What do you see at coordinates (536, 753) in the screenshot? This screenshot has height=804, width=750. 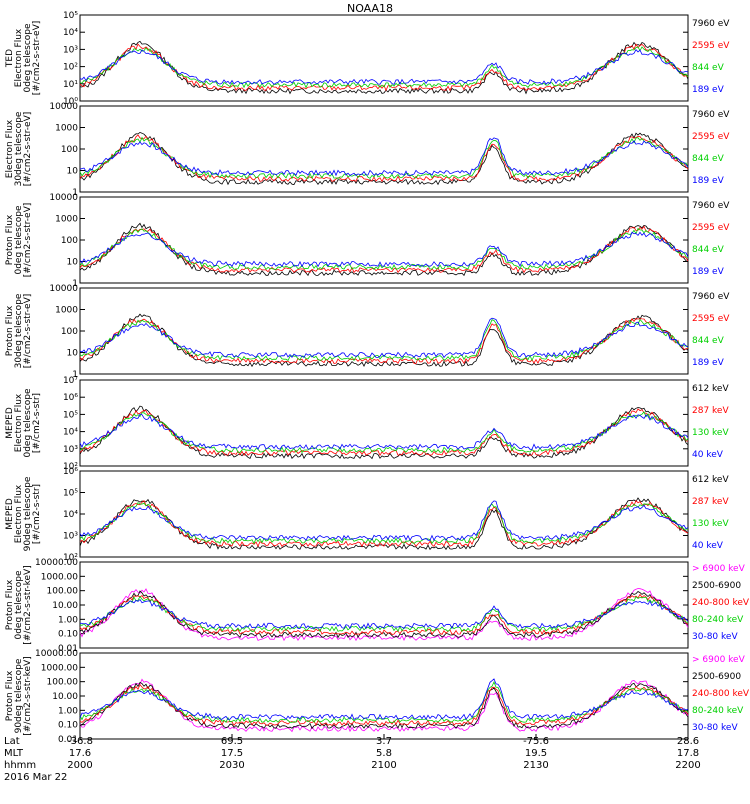 I see `x-tick-mlt: 19.5` at bounding box center [536, 753].